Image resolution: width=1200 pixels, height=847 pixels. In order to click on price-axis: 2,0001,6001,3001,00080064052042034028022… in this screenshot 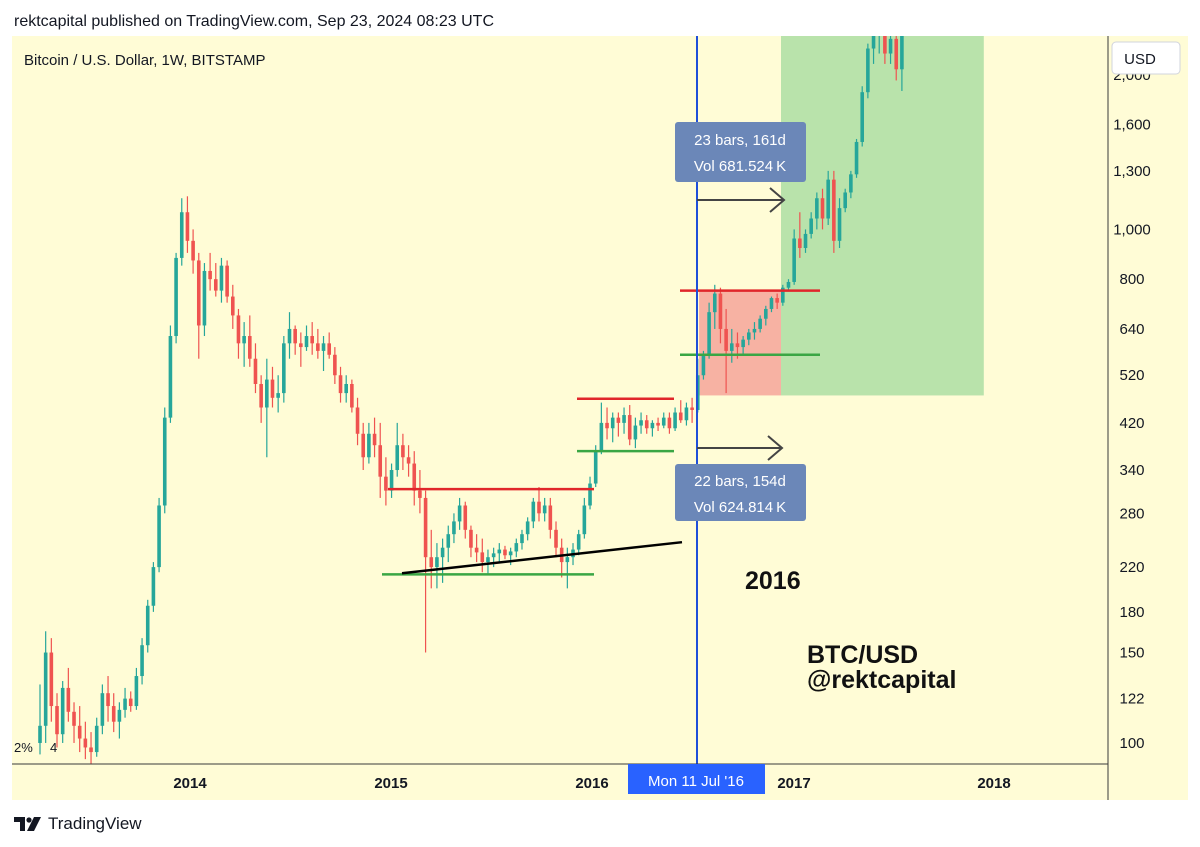, I will do `click(1132, 409)`.